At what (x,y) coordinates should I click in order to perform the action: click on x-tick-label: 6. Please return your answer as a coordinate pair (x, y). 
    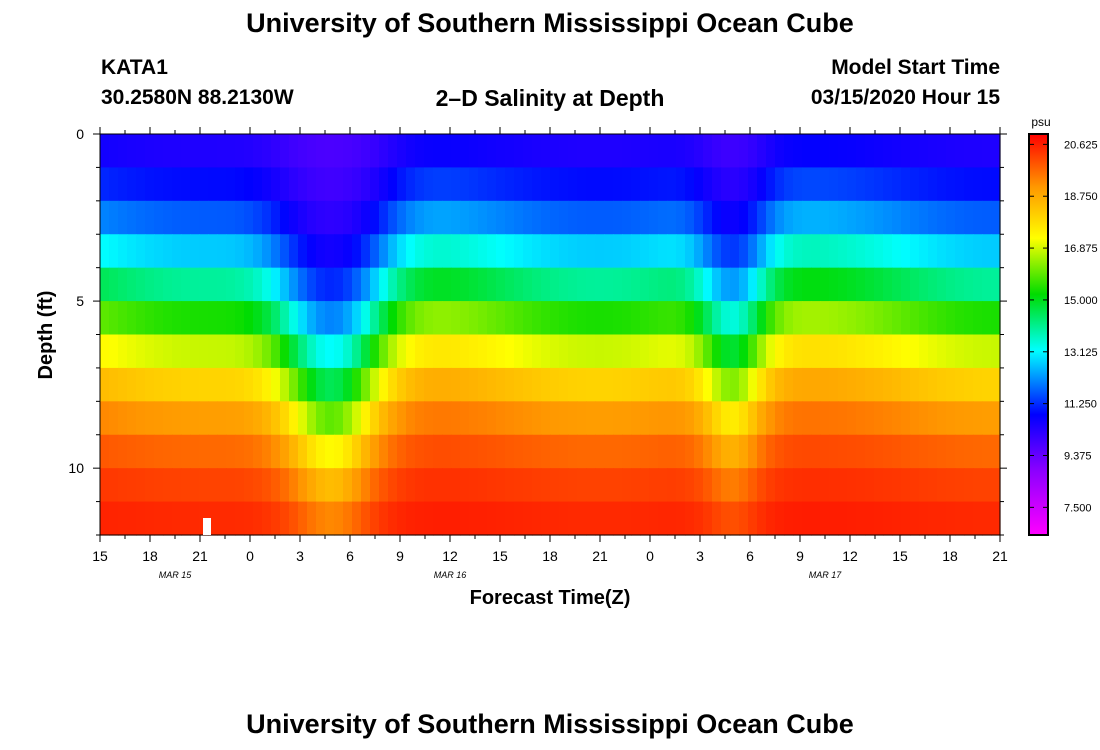
    Looking at the image, I should click on (350, 556).